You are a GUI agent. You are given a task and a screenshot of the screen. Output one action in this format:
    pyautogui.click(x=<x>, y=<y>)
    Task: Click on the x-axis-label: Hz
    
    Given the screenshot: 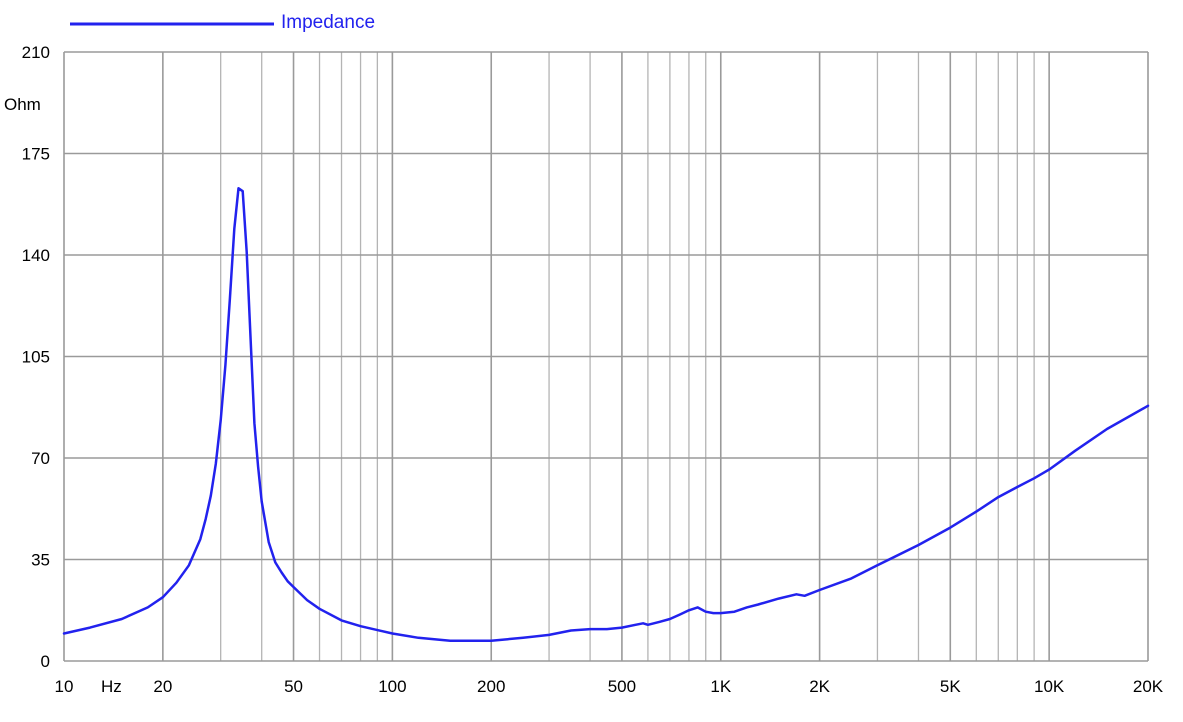 What is the action you would take?
    pyautogui.click(x=111, y=686)
    